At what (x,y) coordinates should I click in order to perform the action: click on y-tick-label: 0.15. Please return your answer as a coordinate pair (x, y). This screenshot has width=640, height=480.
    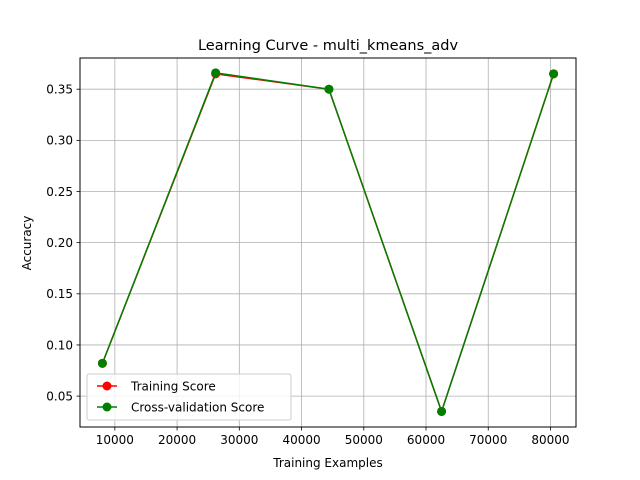
    Looking at the image, I should click on (59, 294).